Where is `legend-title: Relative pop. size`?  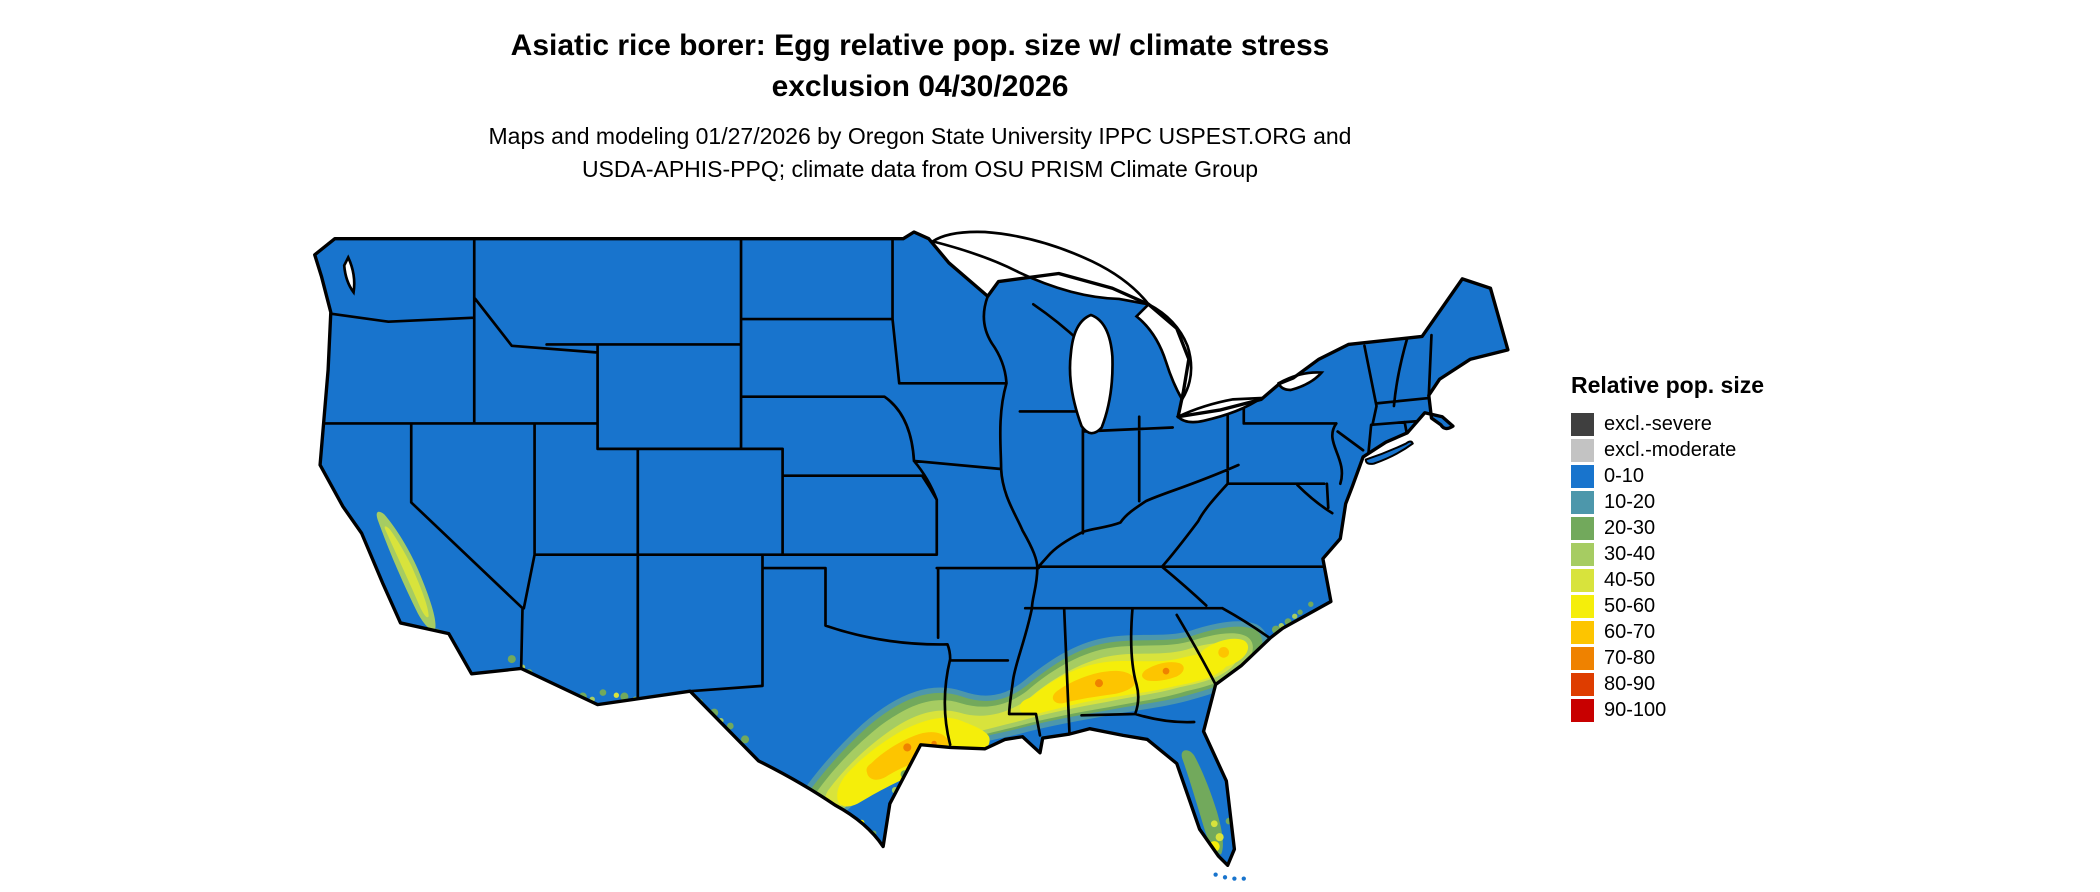
legend-title: Relative pop. size is located at coordinates (1668, 385).